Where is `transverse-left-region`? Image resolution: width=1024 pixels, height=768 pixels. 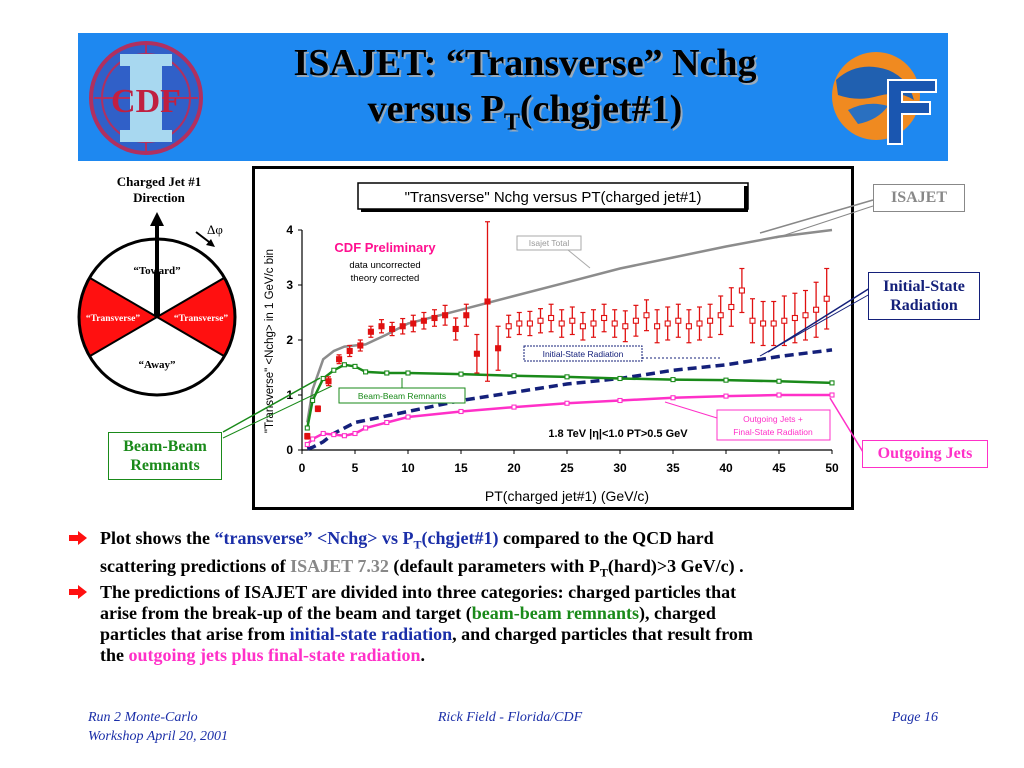 transverse-left-region is located at coordinates (118, 317).